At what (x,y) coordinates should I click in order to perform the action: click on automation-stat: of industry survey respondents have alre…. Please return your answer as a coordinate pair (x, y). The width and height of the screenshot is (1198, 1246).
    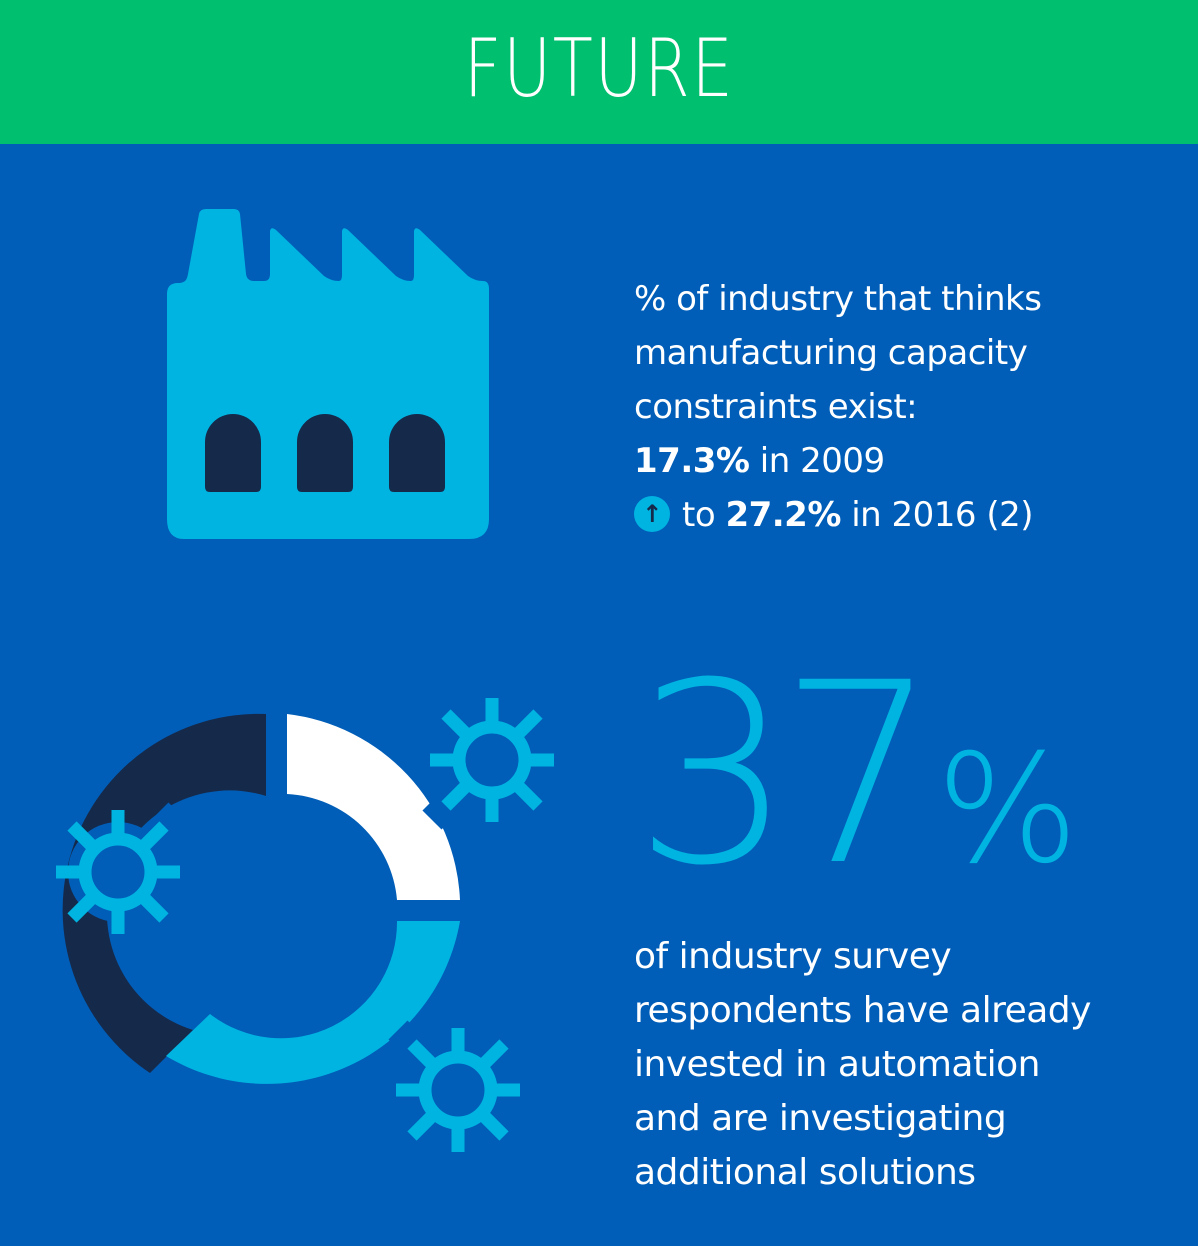
    Looking at the image, I should click on (862, 1065).